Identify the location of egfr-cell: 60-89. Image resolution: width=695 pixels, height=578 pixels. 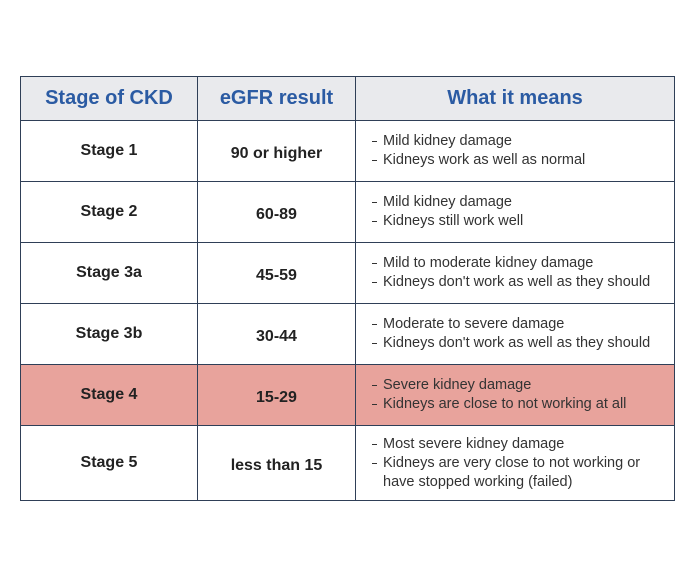
(276, 212).